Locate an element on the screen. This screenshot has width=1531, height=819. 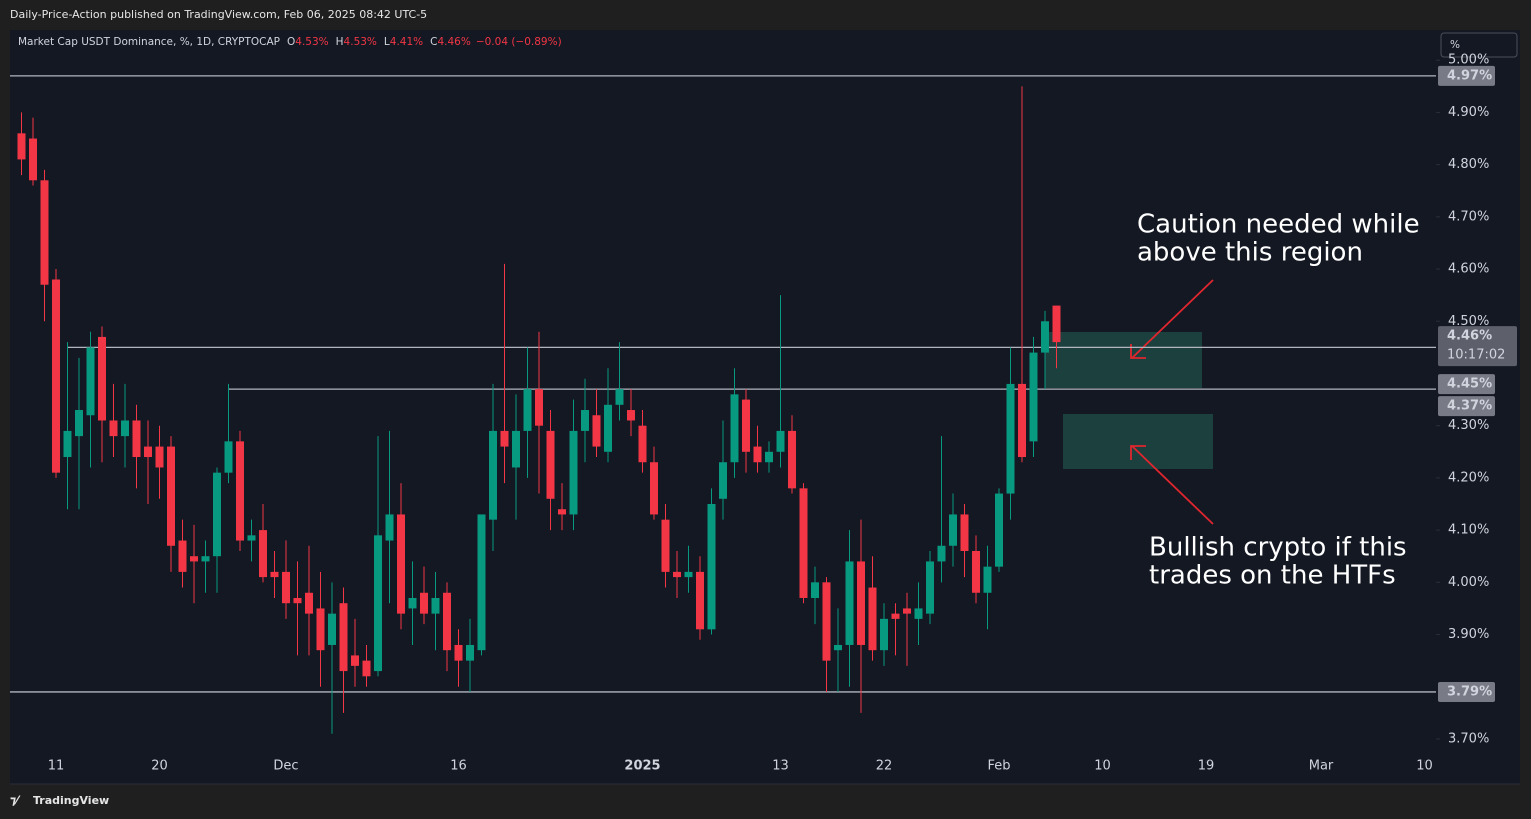
level-label: 4.97% is located at coordinates (1469, 75).